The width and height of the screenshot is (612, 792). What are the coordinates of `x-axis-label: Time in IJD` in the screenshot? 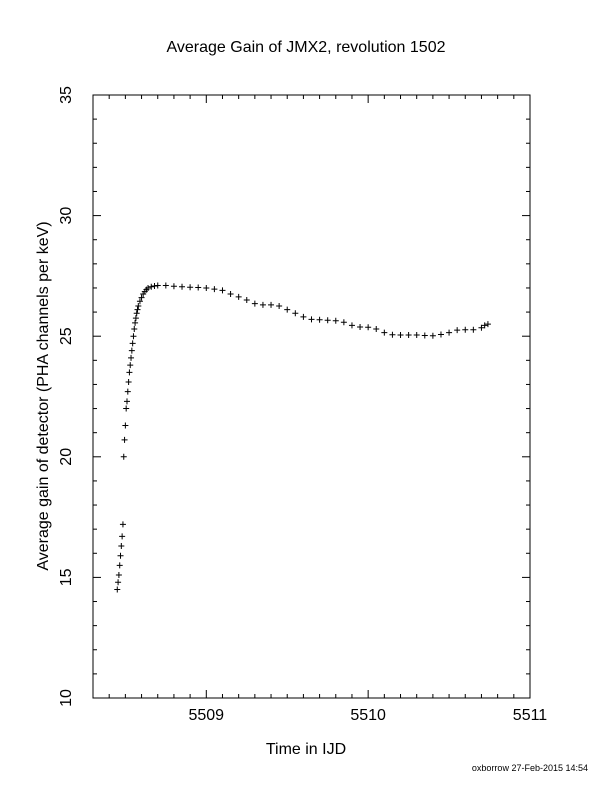 It's located at (306, 749).